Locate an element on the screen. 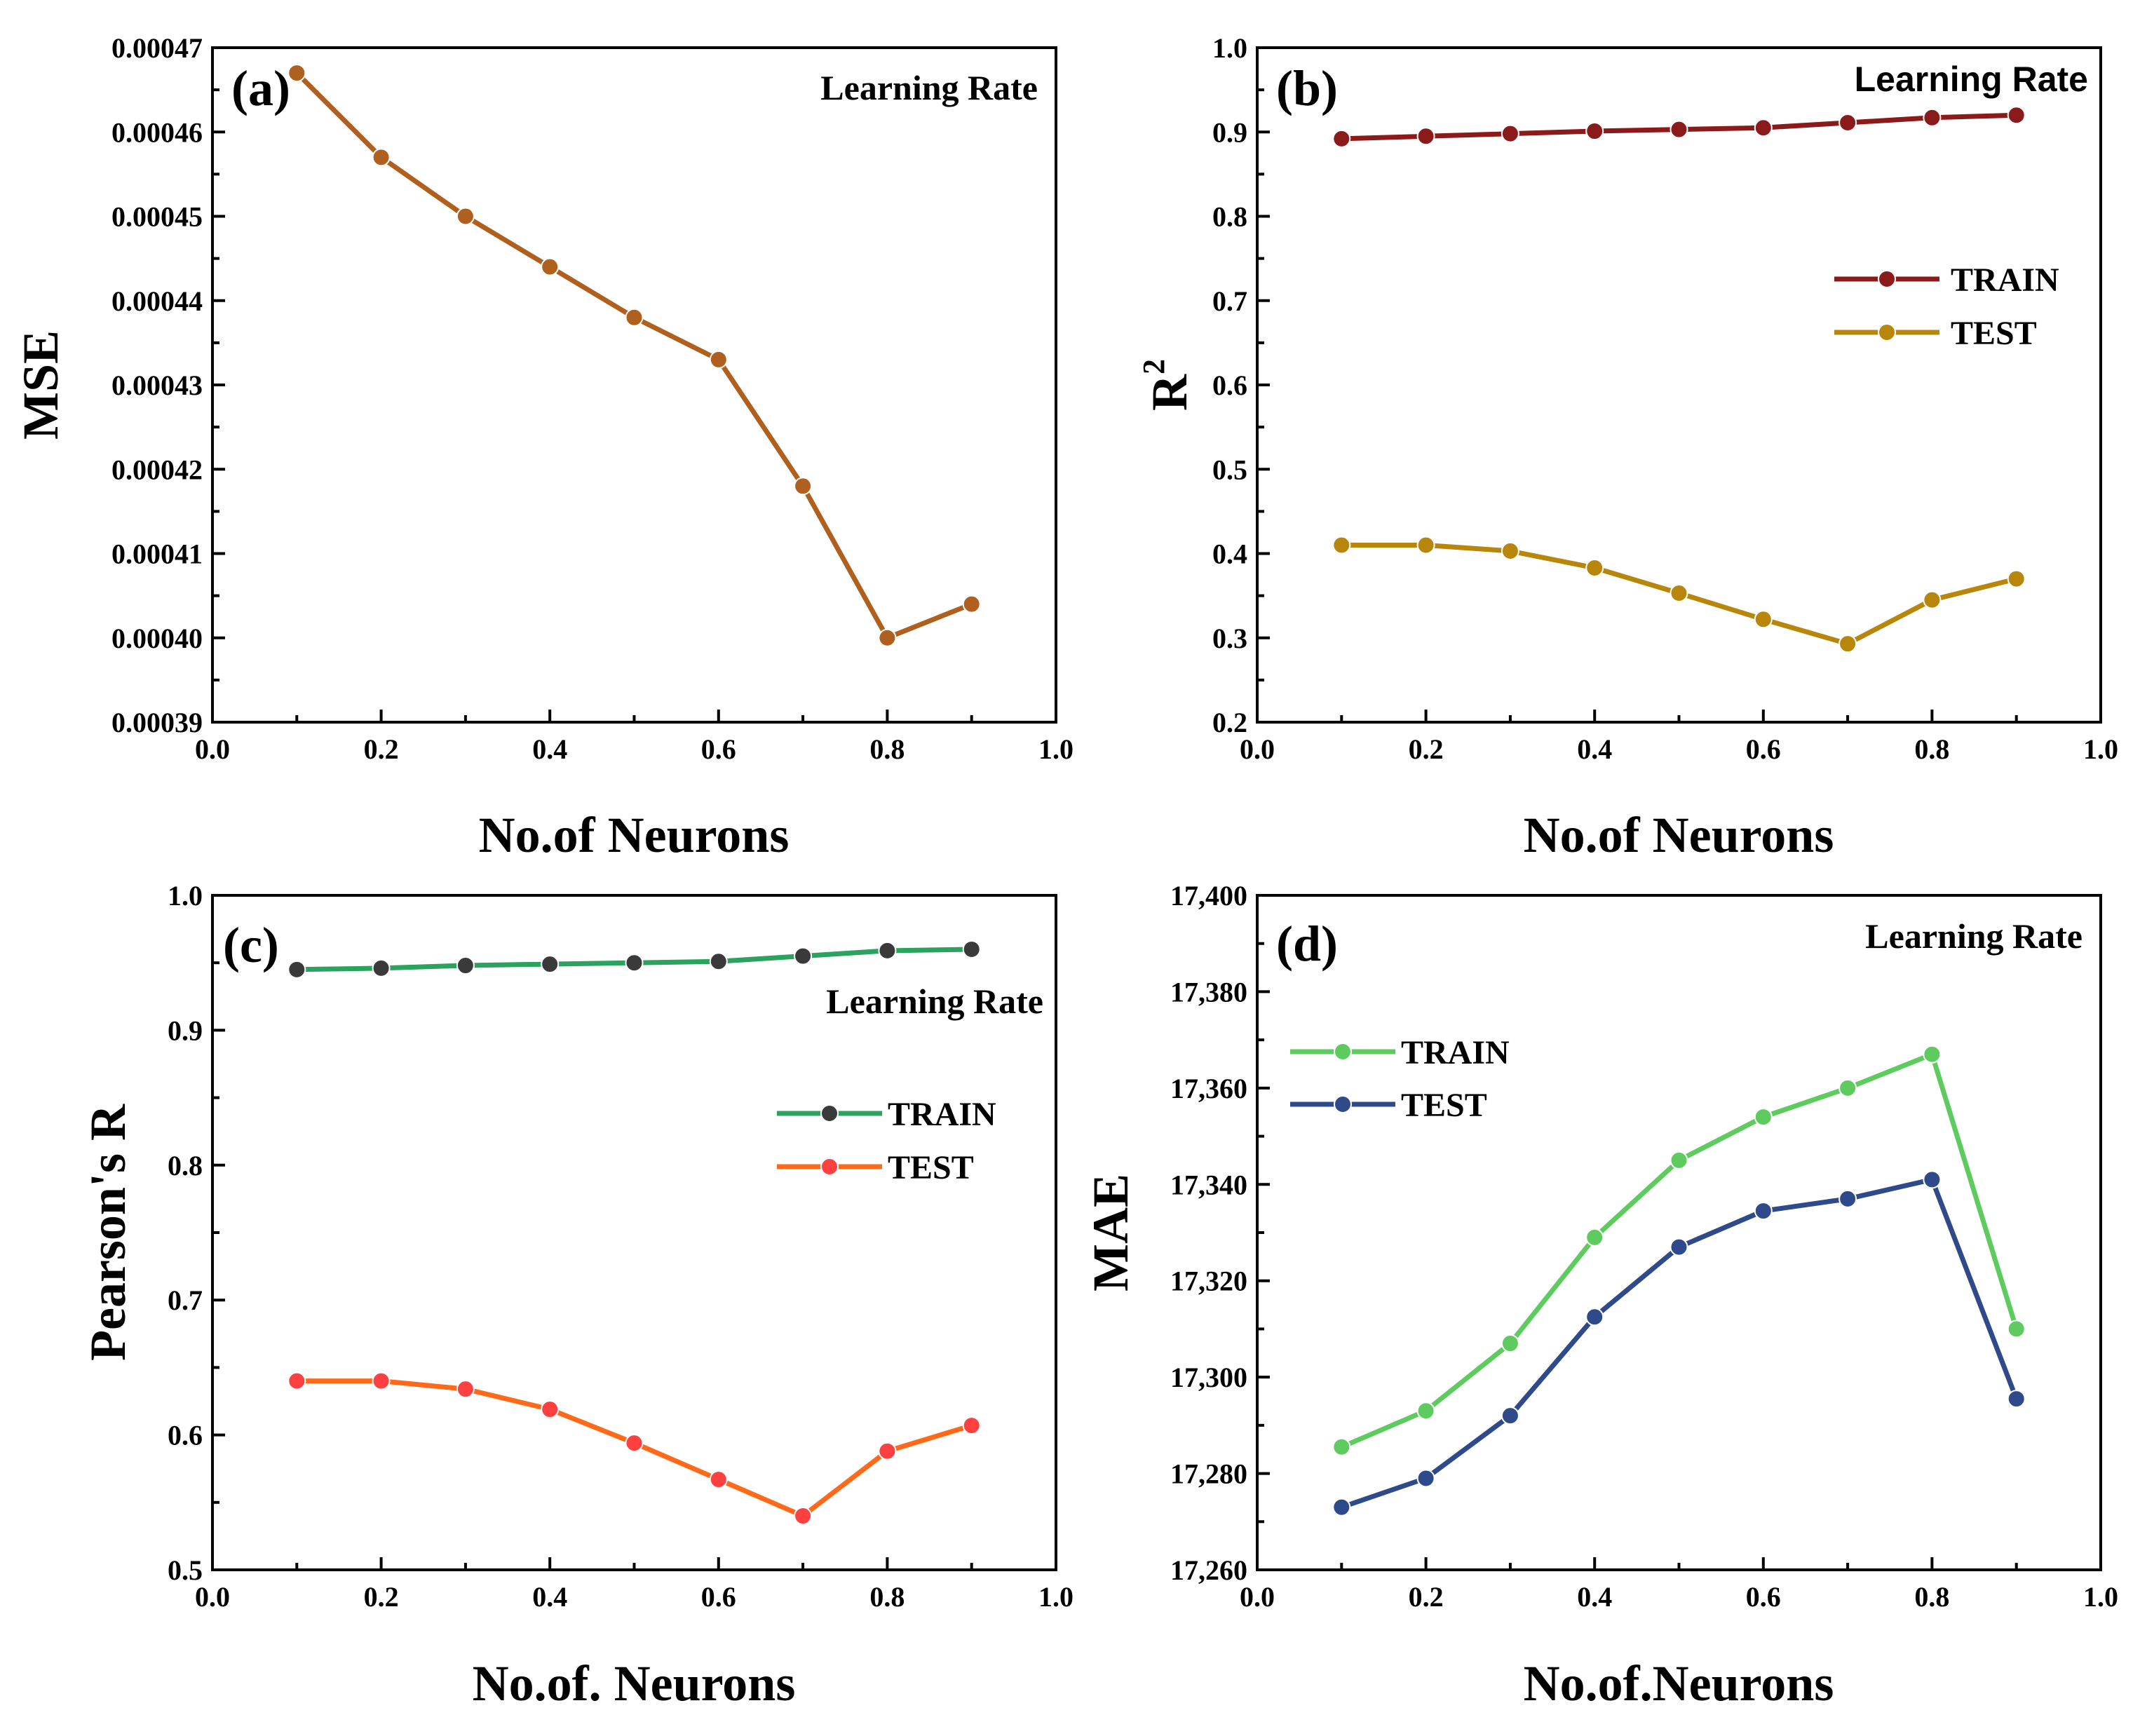 This screenshot has height=1736, width=2140. y-tick-label: 17,280 is located at coordinates (1208, 1474).